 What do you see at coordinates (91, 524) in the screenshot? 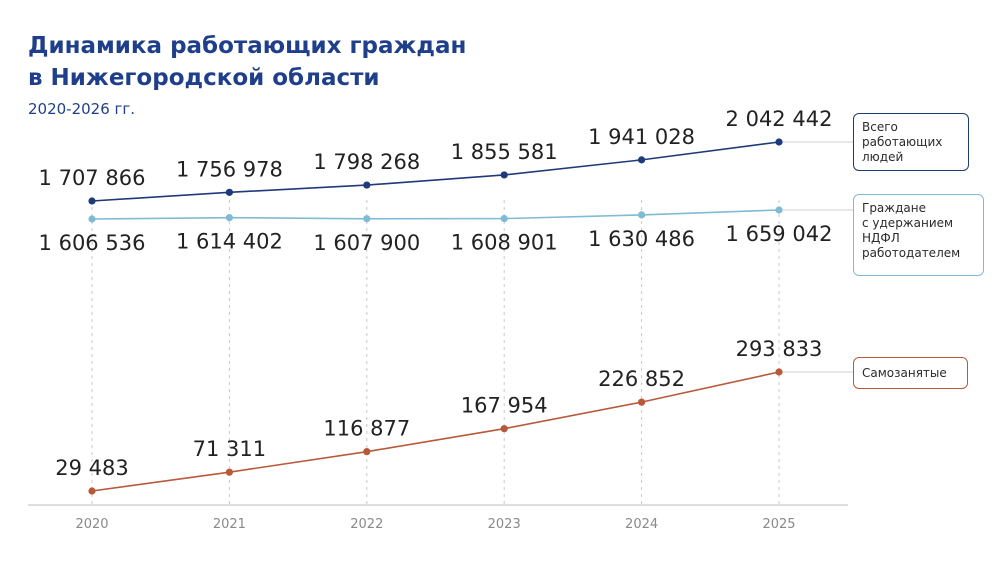
I see `x-tick-label-2020: 2020` at bounding box center [91, 524].